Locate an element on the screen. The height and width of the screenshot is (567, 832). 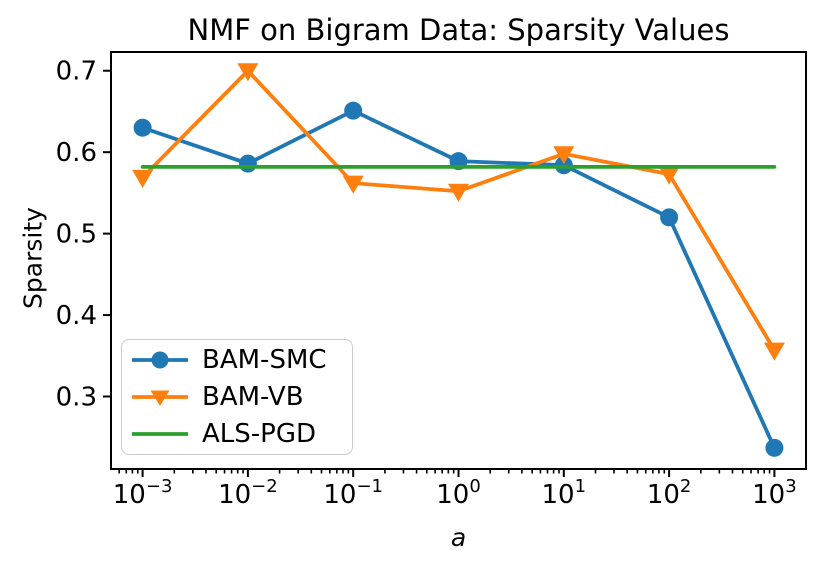
y-axis-tick-label: 0.6 is located at coordinates (76, 153).